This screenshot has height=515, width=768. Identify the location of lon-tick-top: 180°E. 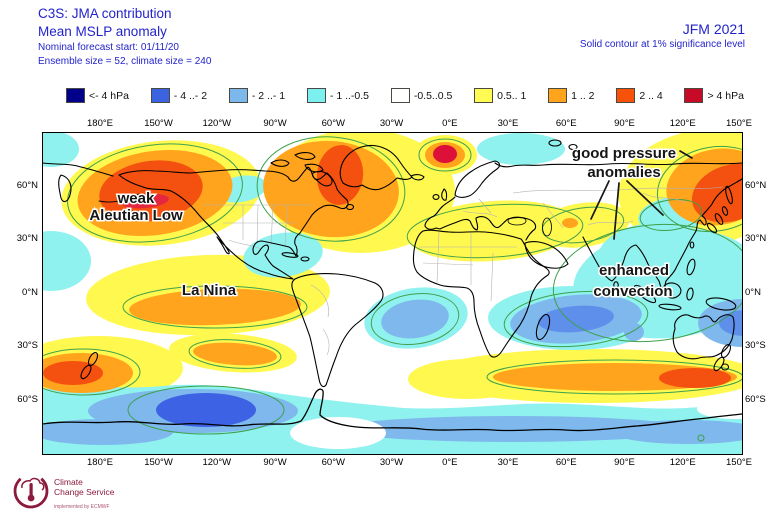
(100, 123).